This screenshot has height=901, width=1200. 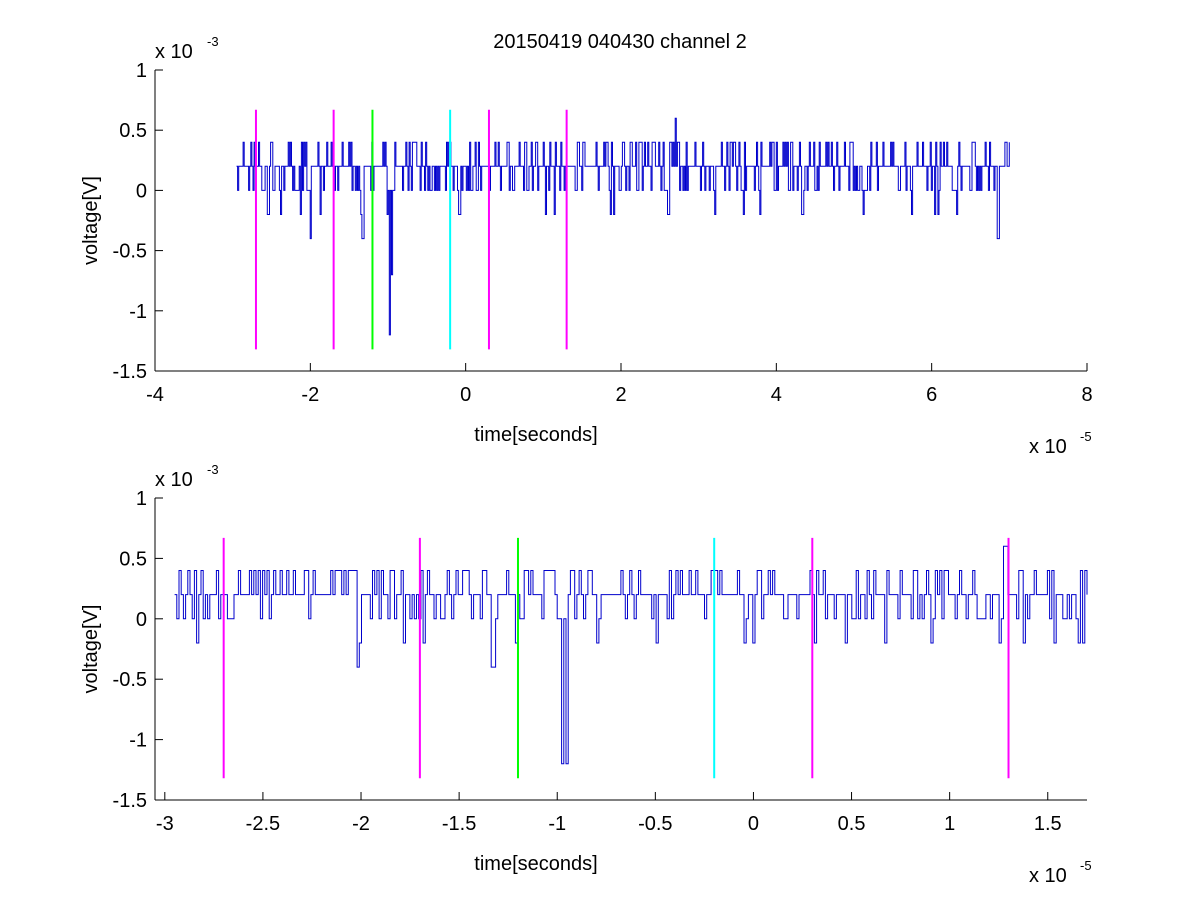 I want to click on x-tick-label: 6, so click(x=931, y=395).